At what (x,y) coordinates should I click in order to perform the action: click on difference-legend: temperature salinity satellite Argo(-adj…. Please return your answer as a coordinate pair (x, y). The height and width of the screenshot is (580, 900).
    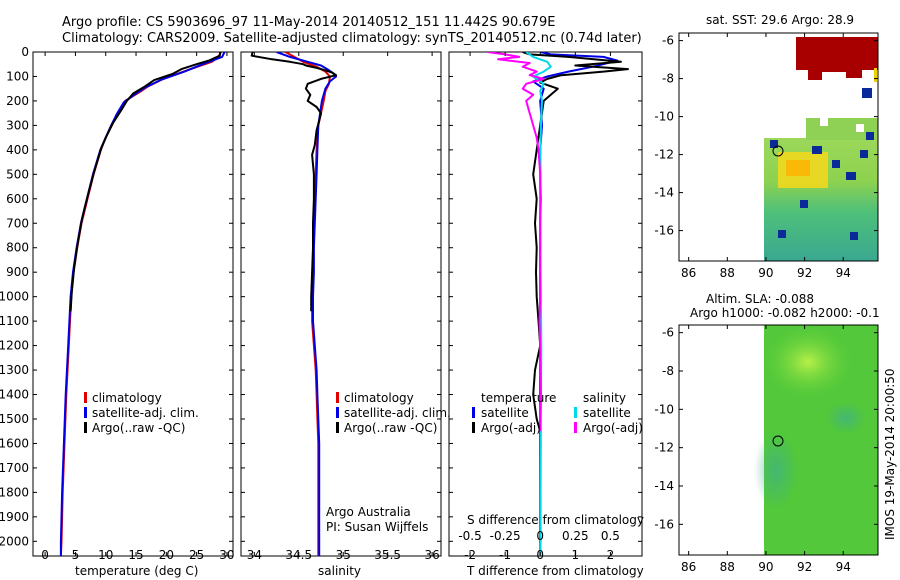
    Looking at the image, I should click on (557, 413).